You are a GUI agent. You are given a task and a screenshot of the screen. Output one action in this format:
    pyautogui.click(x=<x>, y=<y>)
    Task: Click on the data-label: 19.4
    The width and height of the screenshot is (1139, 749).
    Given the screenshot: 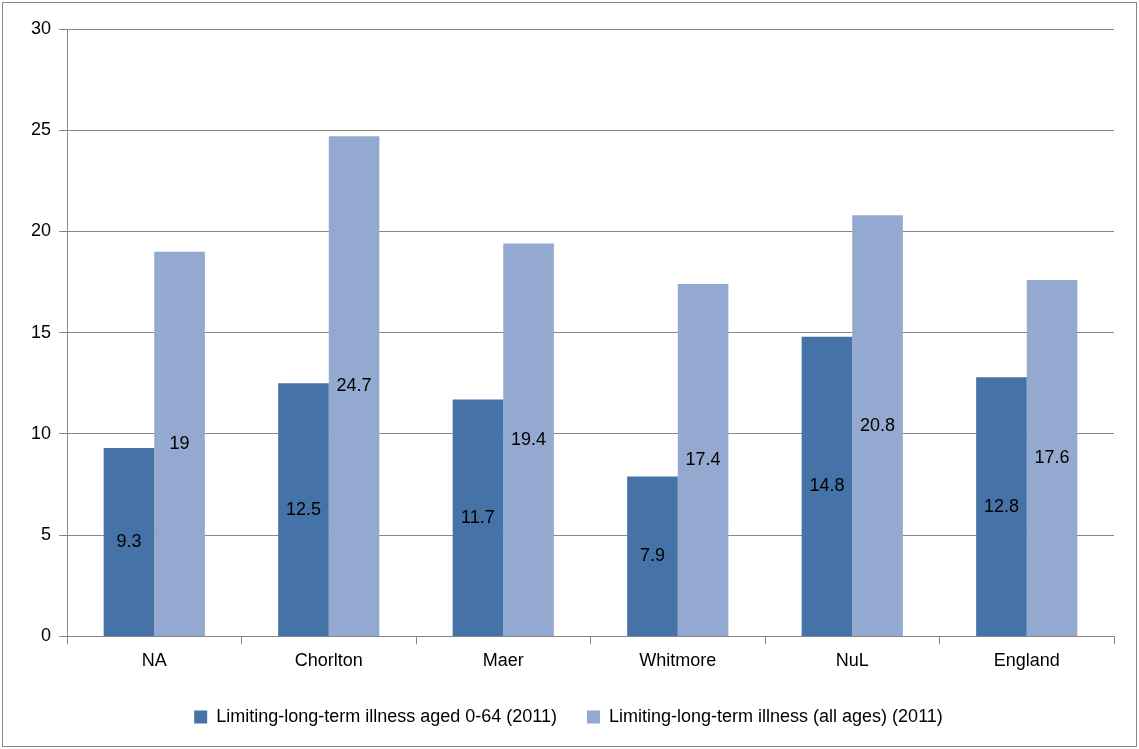 What is the action you would take?
    pyautogui.click(x=529, y=438)
    